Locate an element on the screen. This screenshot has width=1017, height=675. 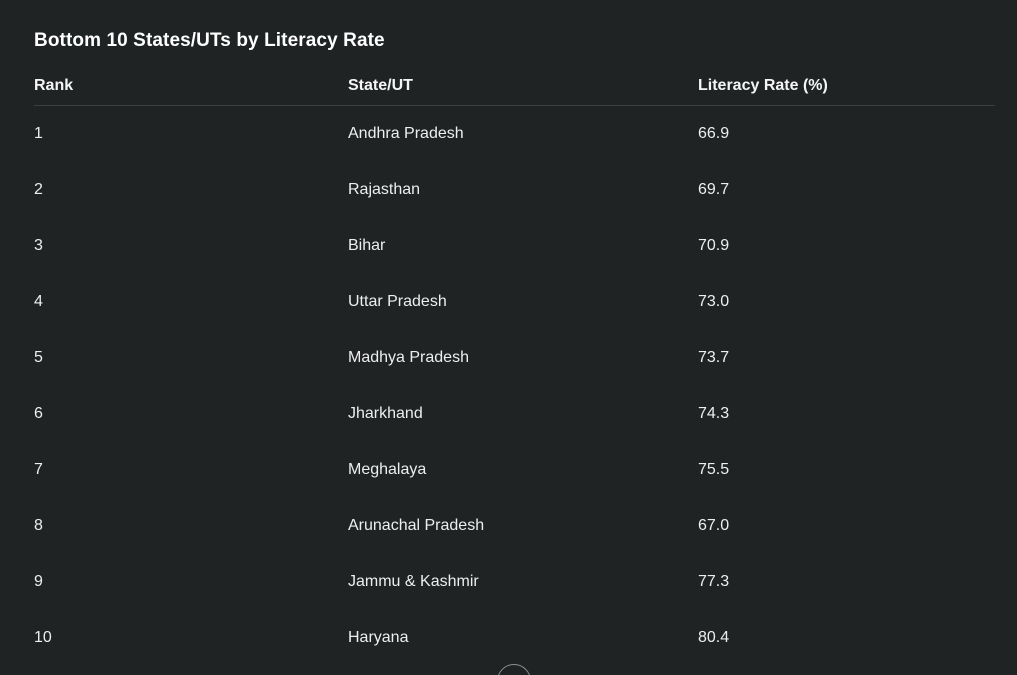
rate-cell: 70.9 is located at coordinates (714, 245).